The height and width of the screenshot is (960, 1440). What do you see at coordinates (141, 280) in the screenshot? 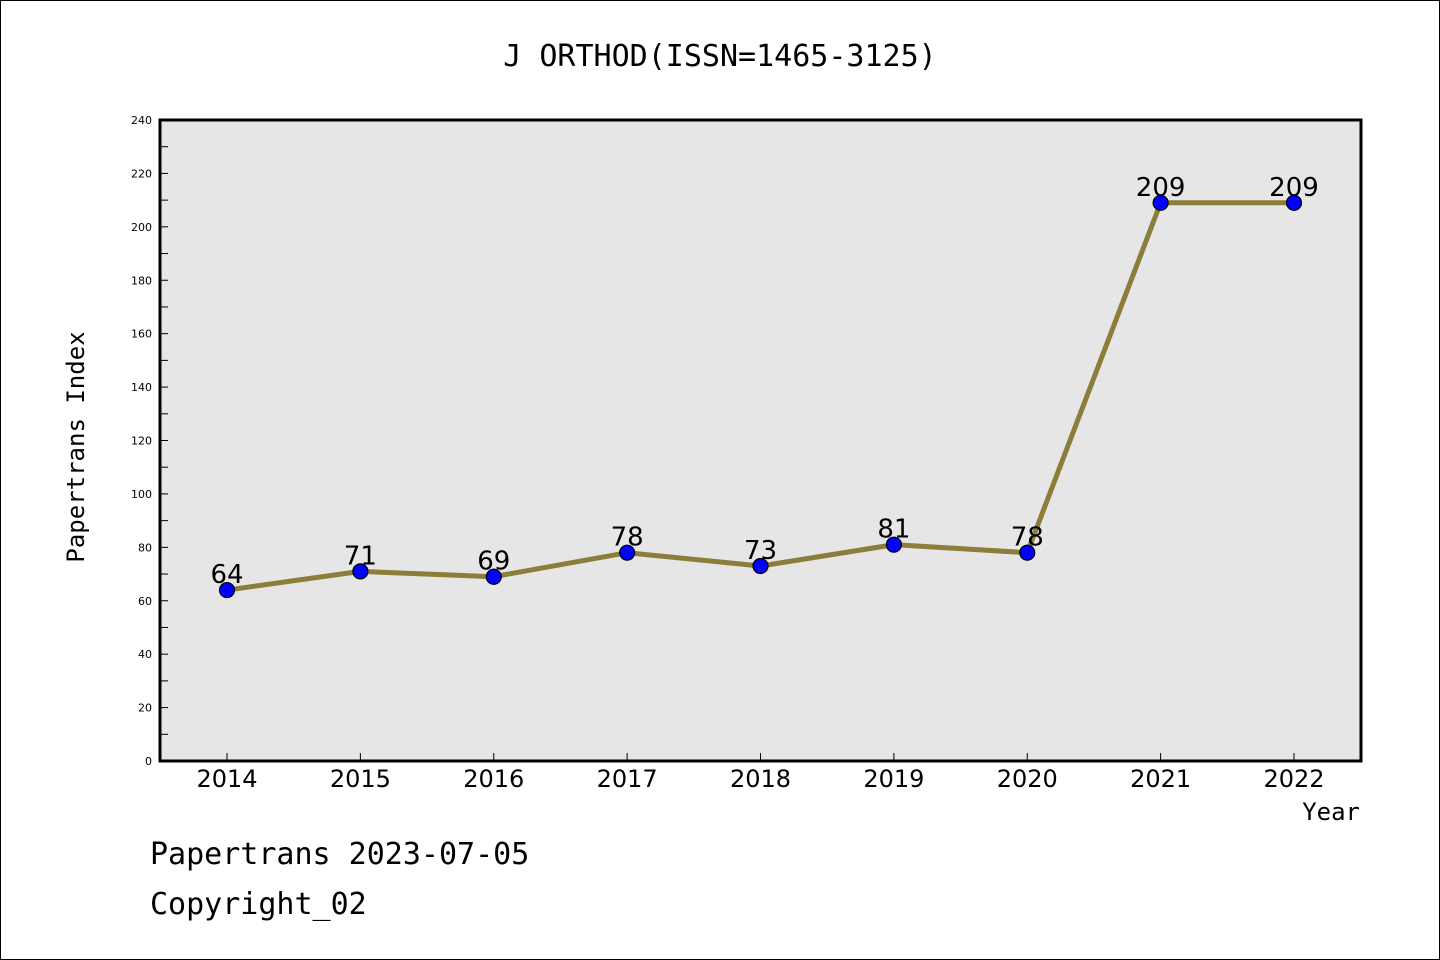
I see `y-tick-label: 180` at bounding box center [141, 280].